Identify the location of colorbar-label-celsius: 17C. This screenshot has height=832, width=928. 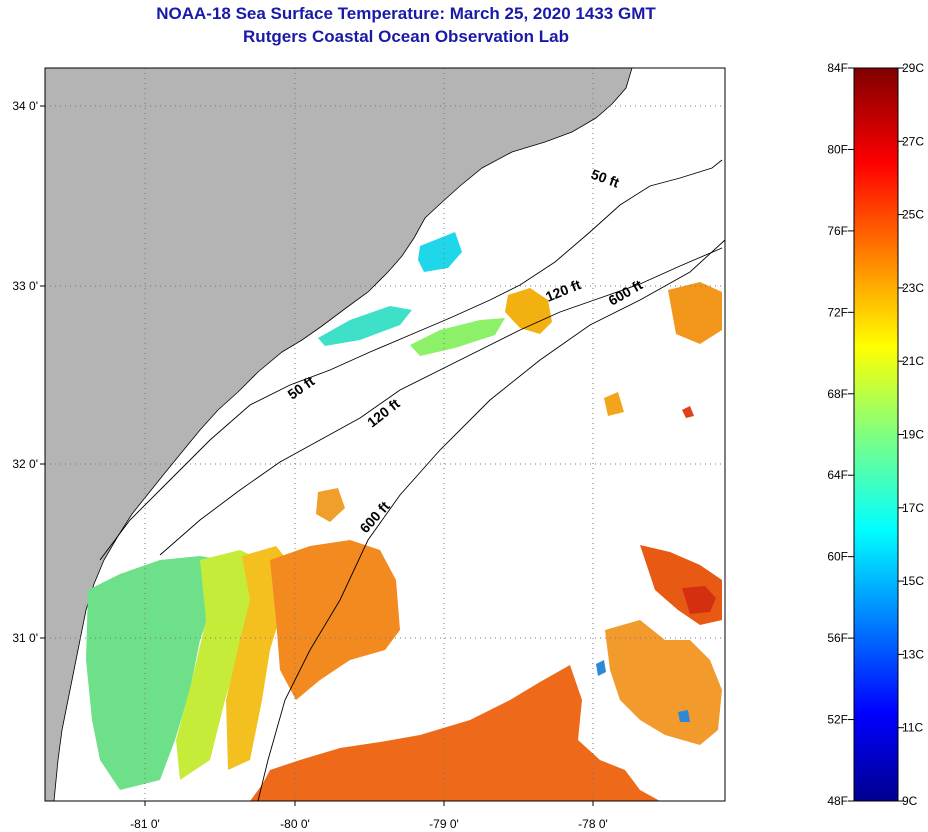
(913, 508).